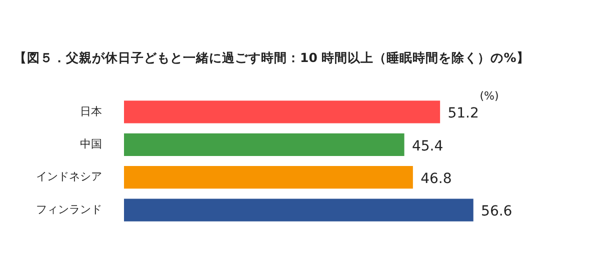 The image size is (592, 268). What do you see at coordinates (436, 178) in the screenshot?
I see `data-label: 46.8` at bounding box center [436, 178].